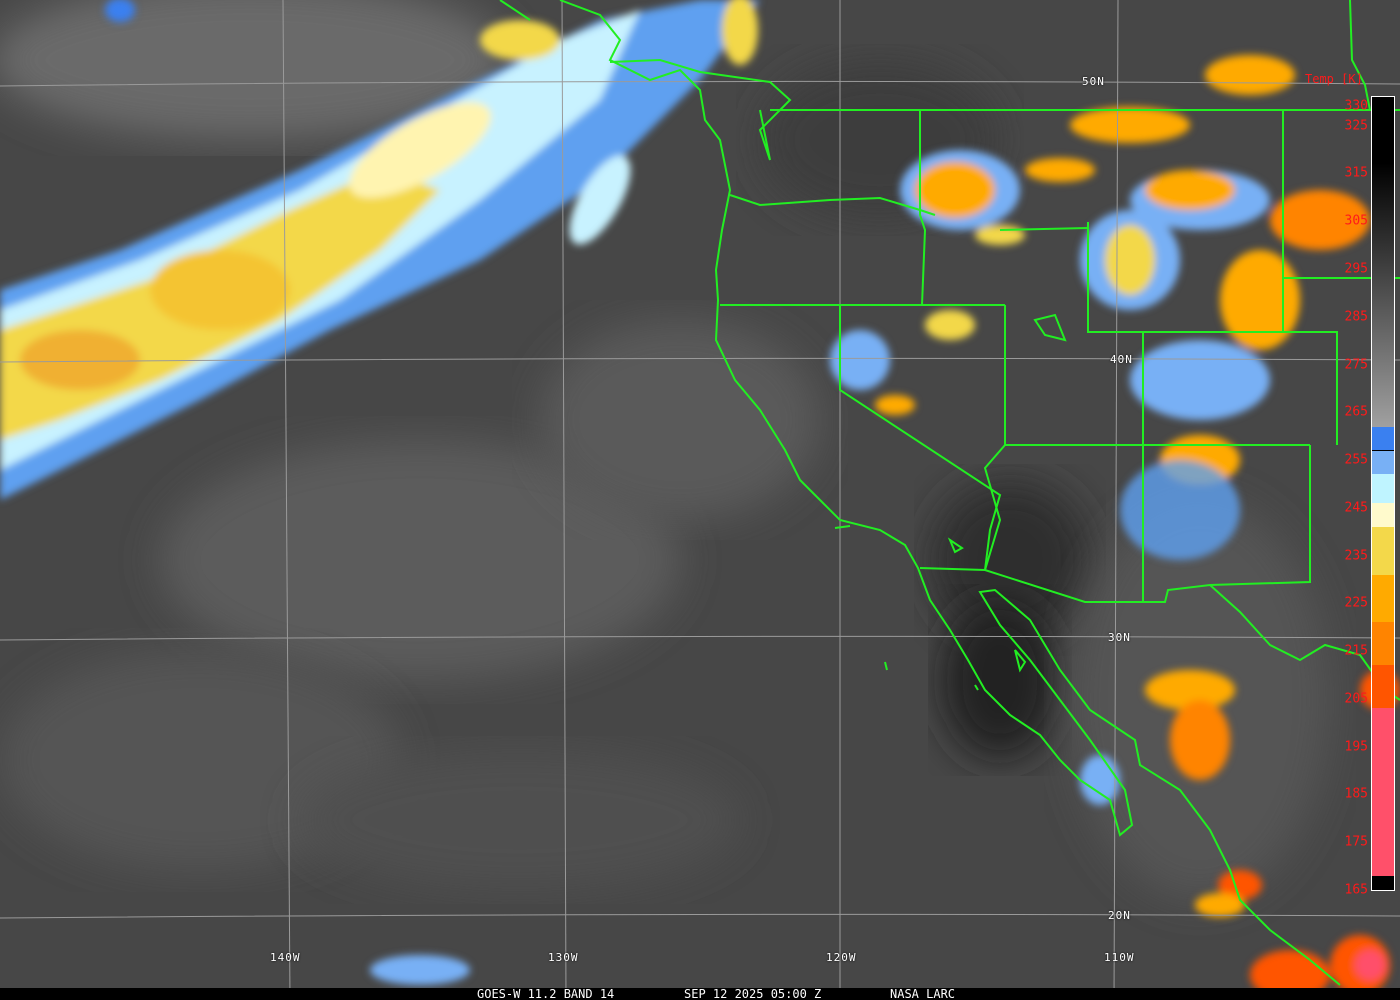 This screenshot has width=1400, height=1000. I want to click on colorbar-tick-label: 295, so click(1356, 269).